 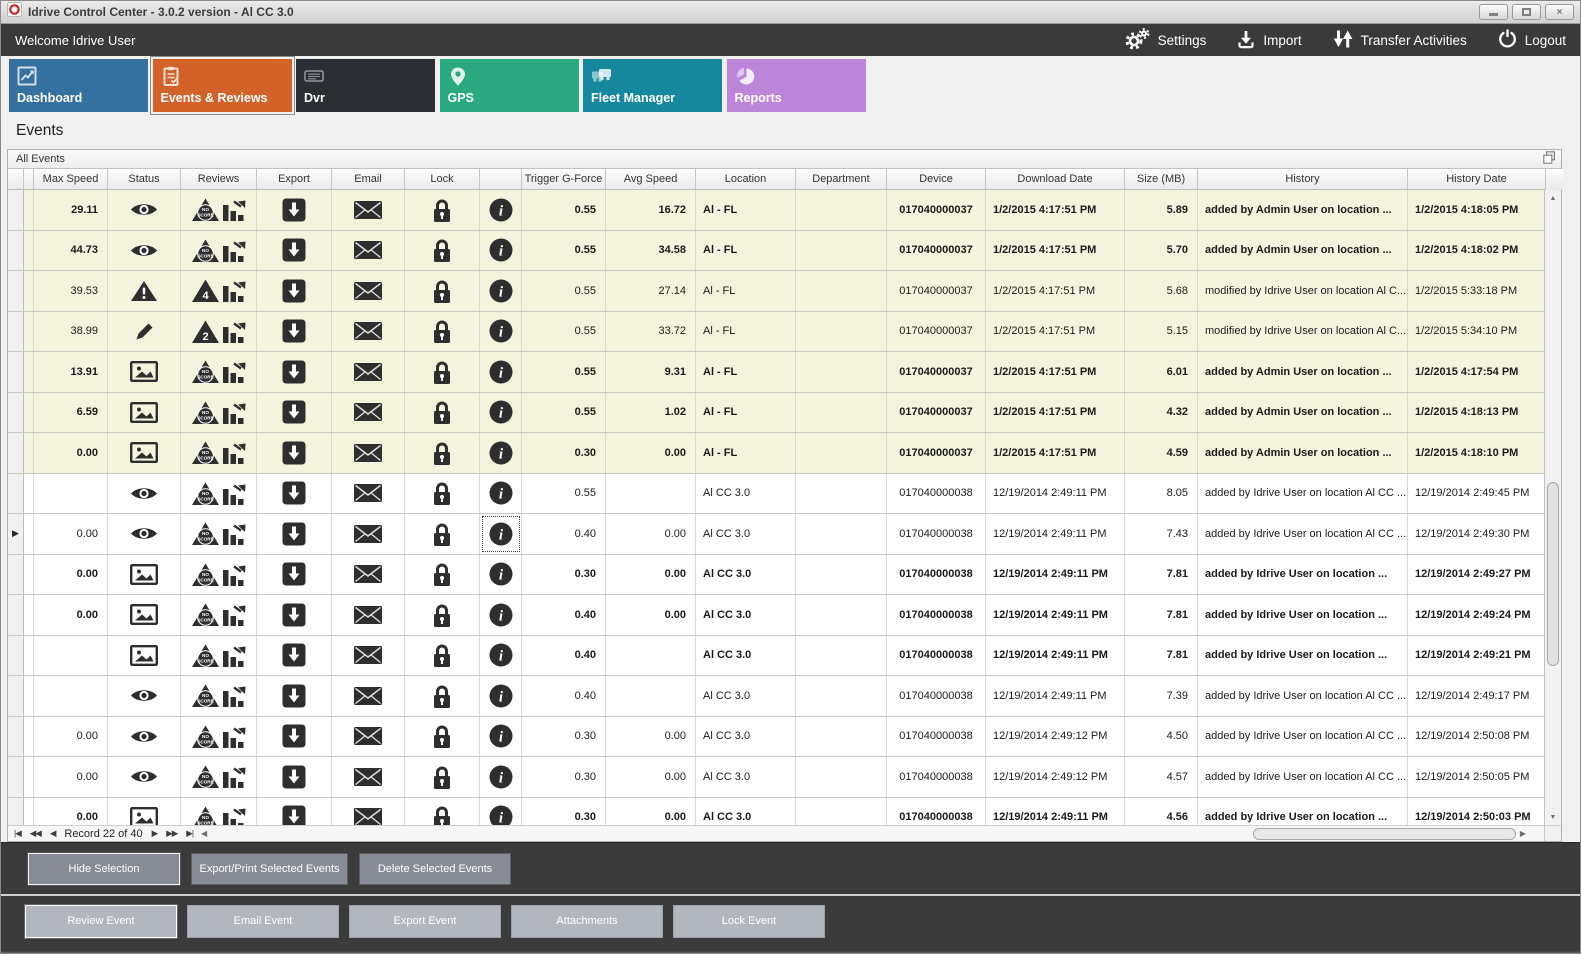 I want to click on column-header-department: Department, so click(x=841, y=179).